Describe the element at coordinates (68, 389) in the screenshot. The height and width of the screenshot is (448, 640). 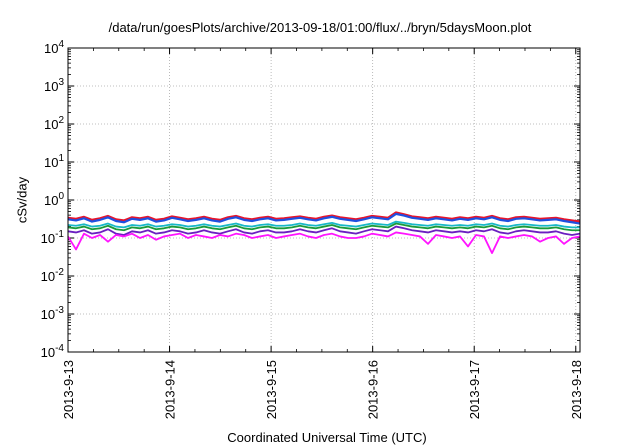
I see `x-tick-label: 2013-9-13` at that location.